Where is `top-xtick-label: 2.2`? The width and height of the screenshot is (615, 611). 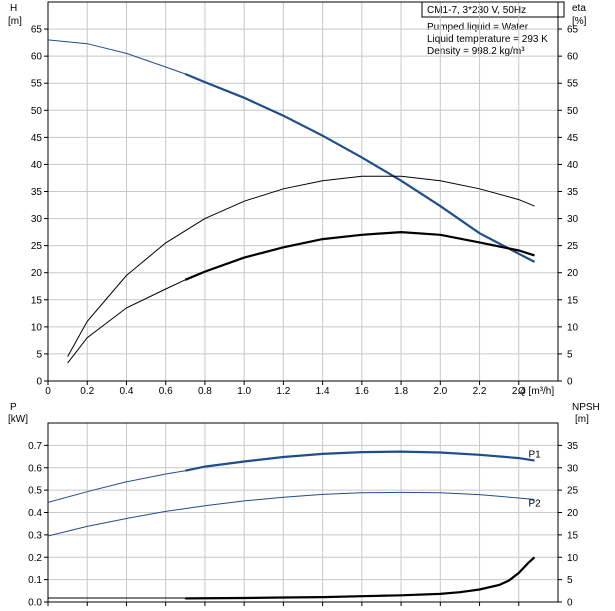 top-xtick-label: 2.2 is located at coordinates (480, 391).